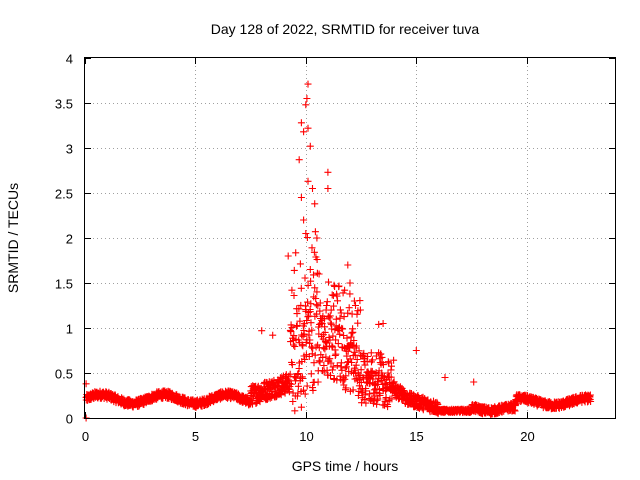 The width and height of the screenshot is (640, 480). Describe the element at coordinates (64, 374) in the screenshot. I see `y-tick-label: 0.5` at that location.